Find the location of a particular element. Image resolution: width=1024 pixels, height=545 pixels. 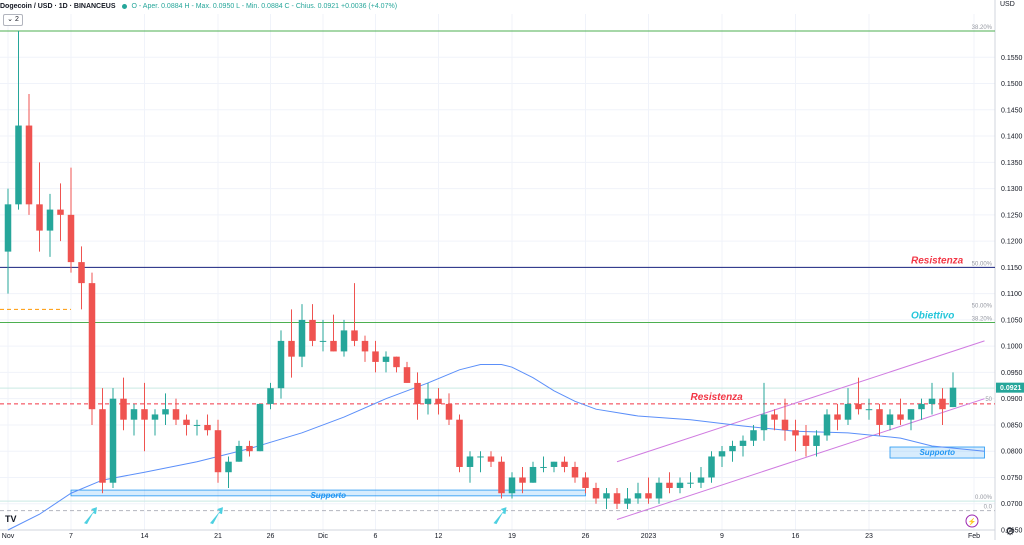

chart-settings-icon: ⚙ is located at coordinates (1010, 532).